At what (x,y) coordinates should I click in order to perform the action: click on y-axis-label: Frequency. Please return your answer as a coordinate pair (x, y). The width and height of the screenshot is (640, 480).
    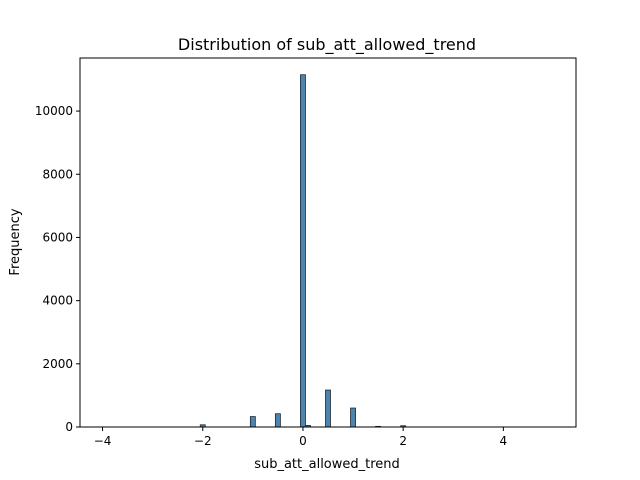
    Looking at the image, I should click on (15, 241).